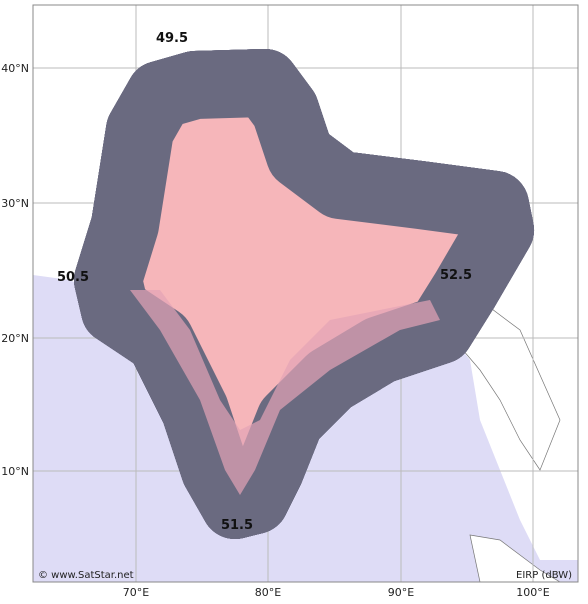 The width and height of the screenshot is (588, 604). Describe the element at coordinates (15, 203) in the screenshot. I see `lat-label: 30°N` at that location.